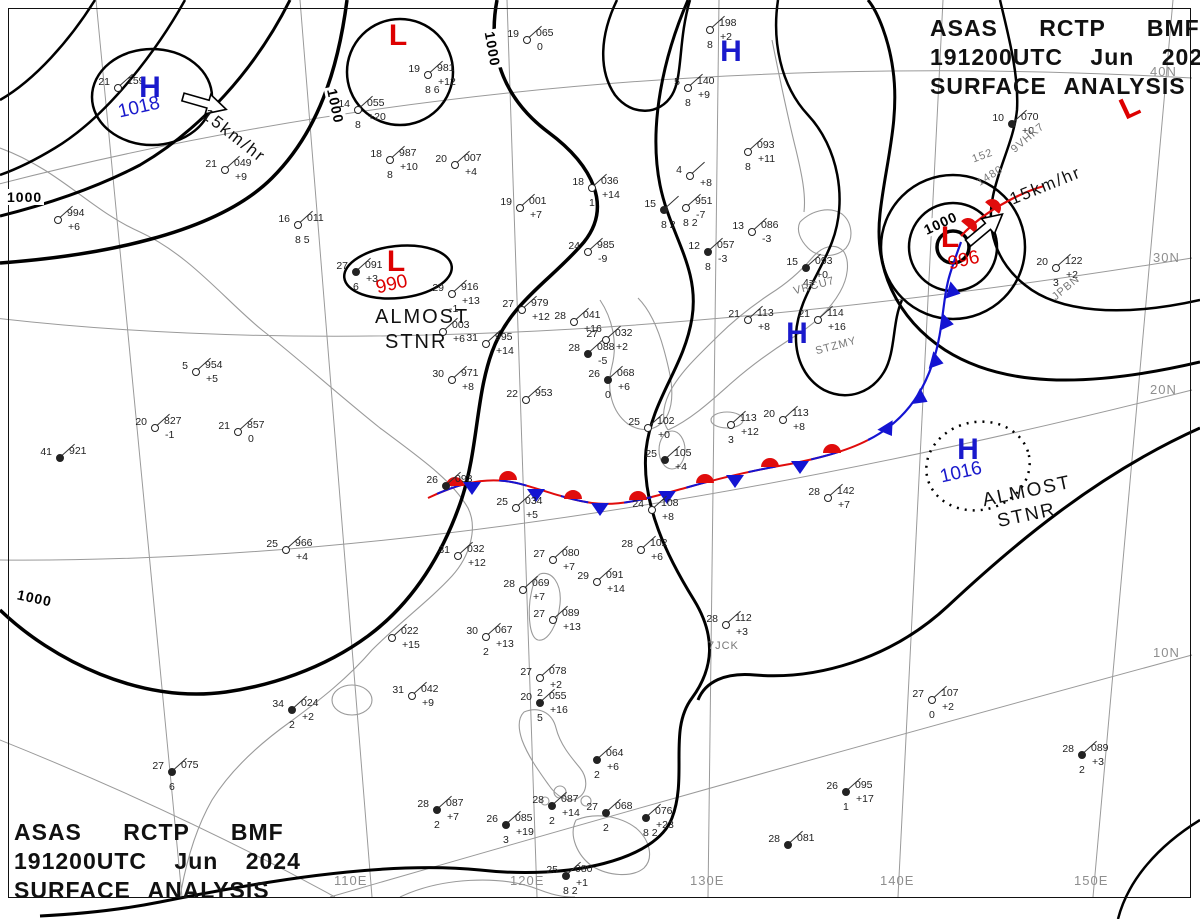 The image size is (1200, 919). What do you see at coordinates (915, 341) in the screenshot?
I see `cold-front-line` at bounding box center [915, 341].